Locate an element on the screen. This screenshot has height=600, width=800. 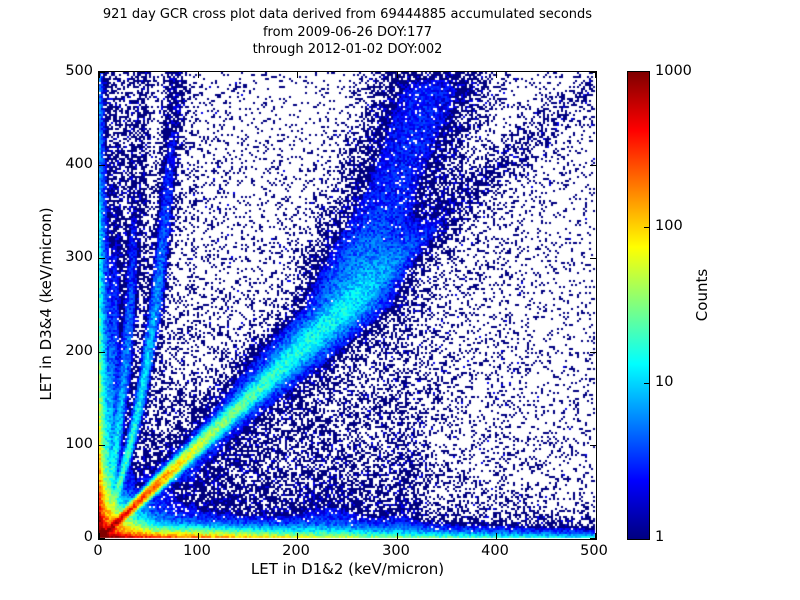
y-tick-label-0: 0 is located at coordinates (88, 537).